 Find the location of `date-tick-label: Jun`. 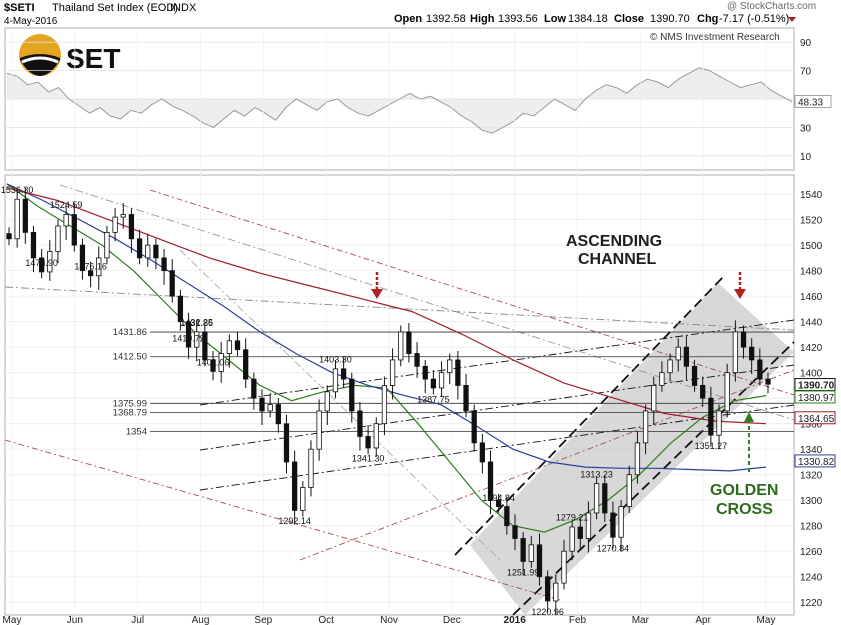

date-tick-label: Jun is located at coordinates (75, 620).